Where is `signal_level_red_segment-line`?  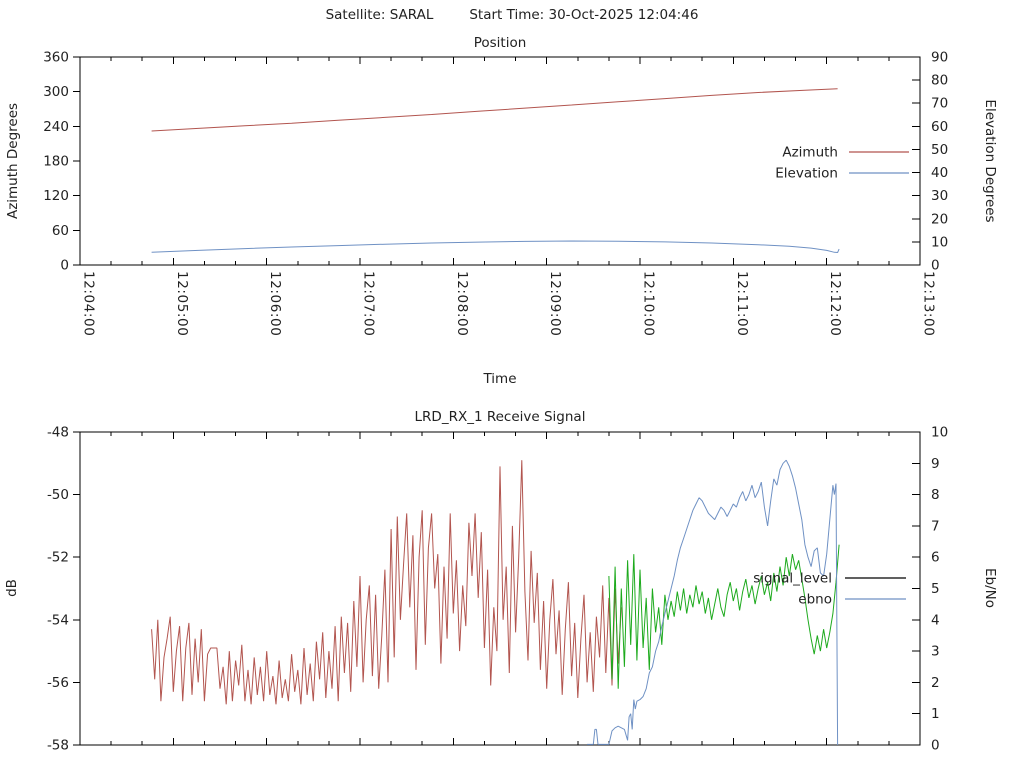
signal_level_red_segment-line is located at coordinates (386, 582).